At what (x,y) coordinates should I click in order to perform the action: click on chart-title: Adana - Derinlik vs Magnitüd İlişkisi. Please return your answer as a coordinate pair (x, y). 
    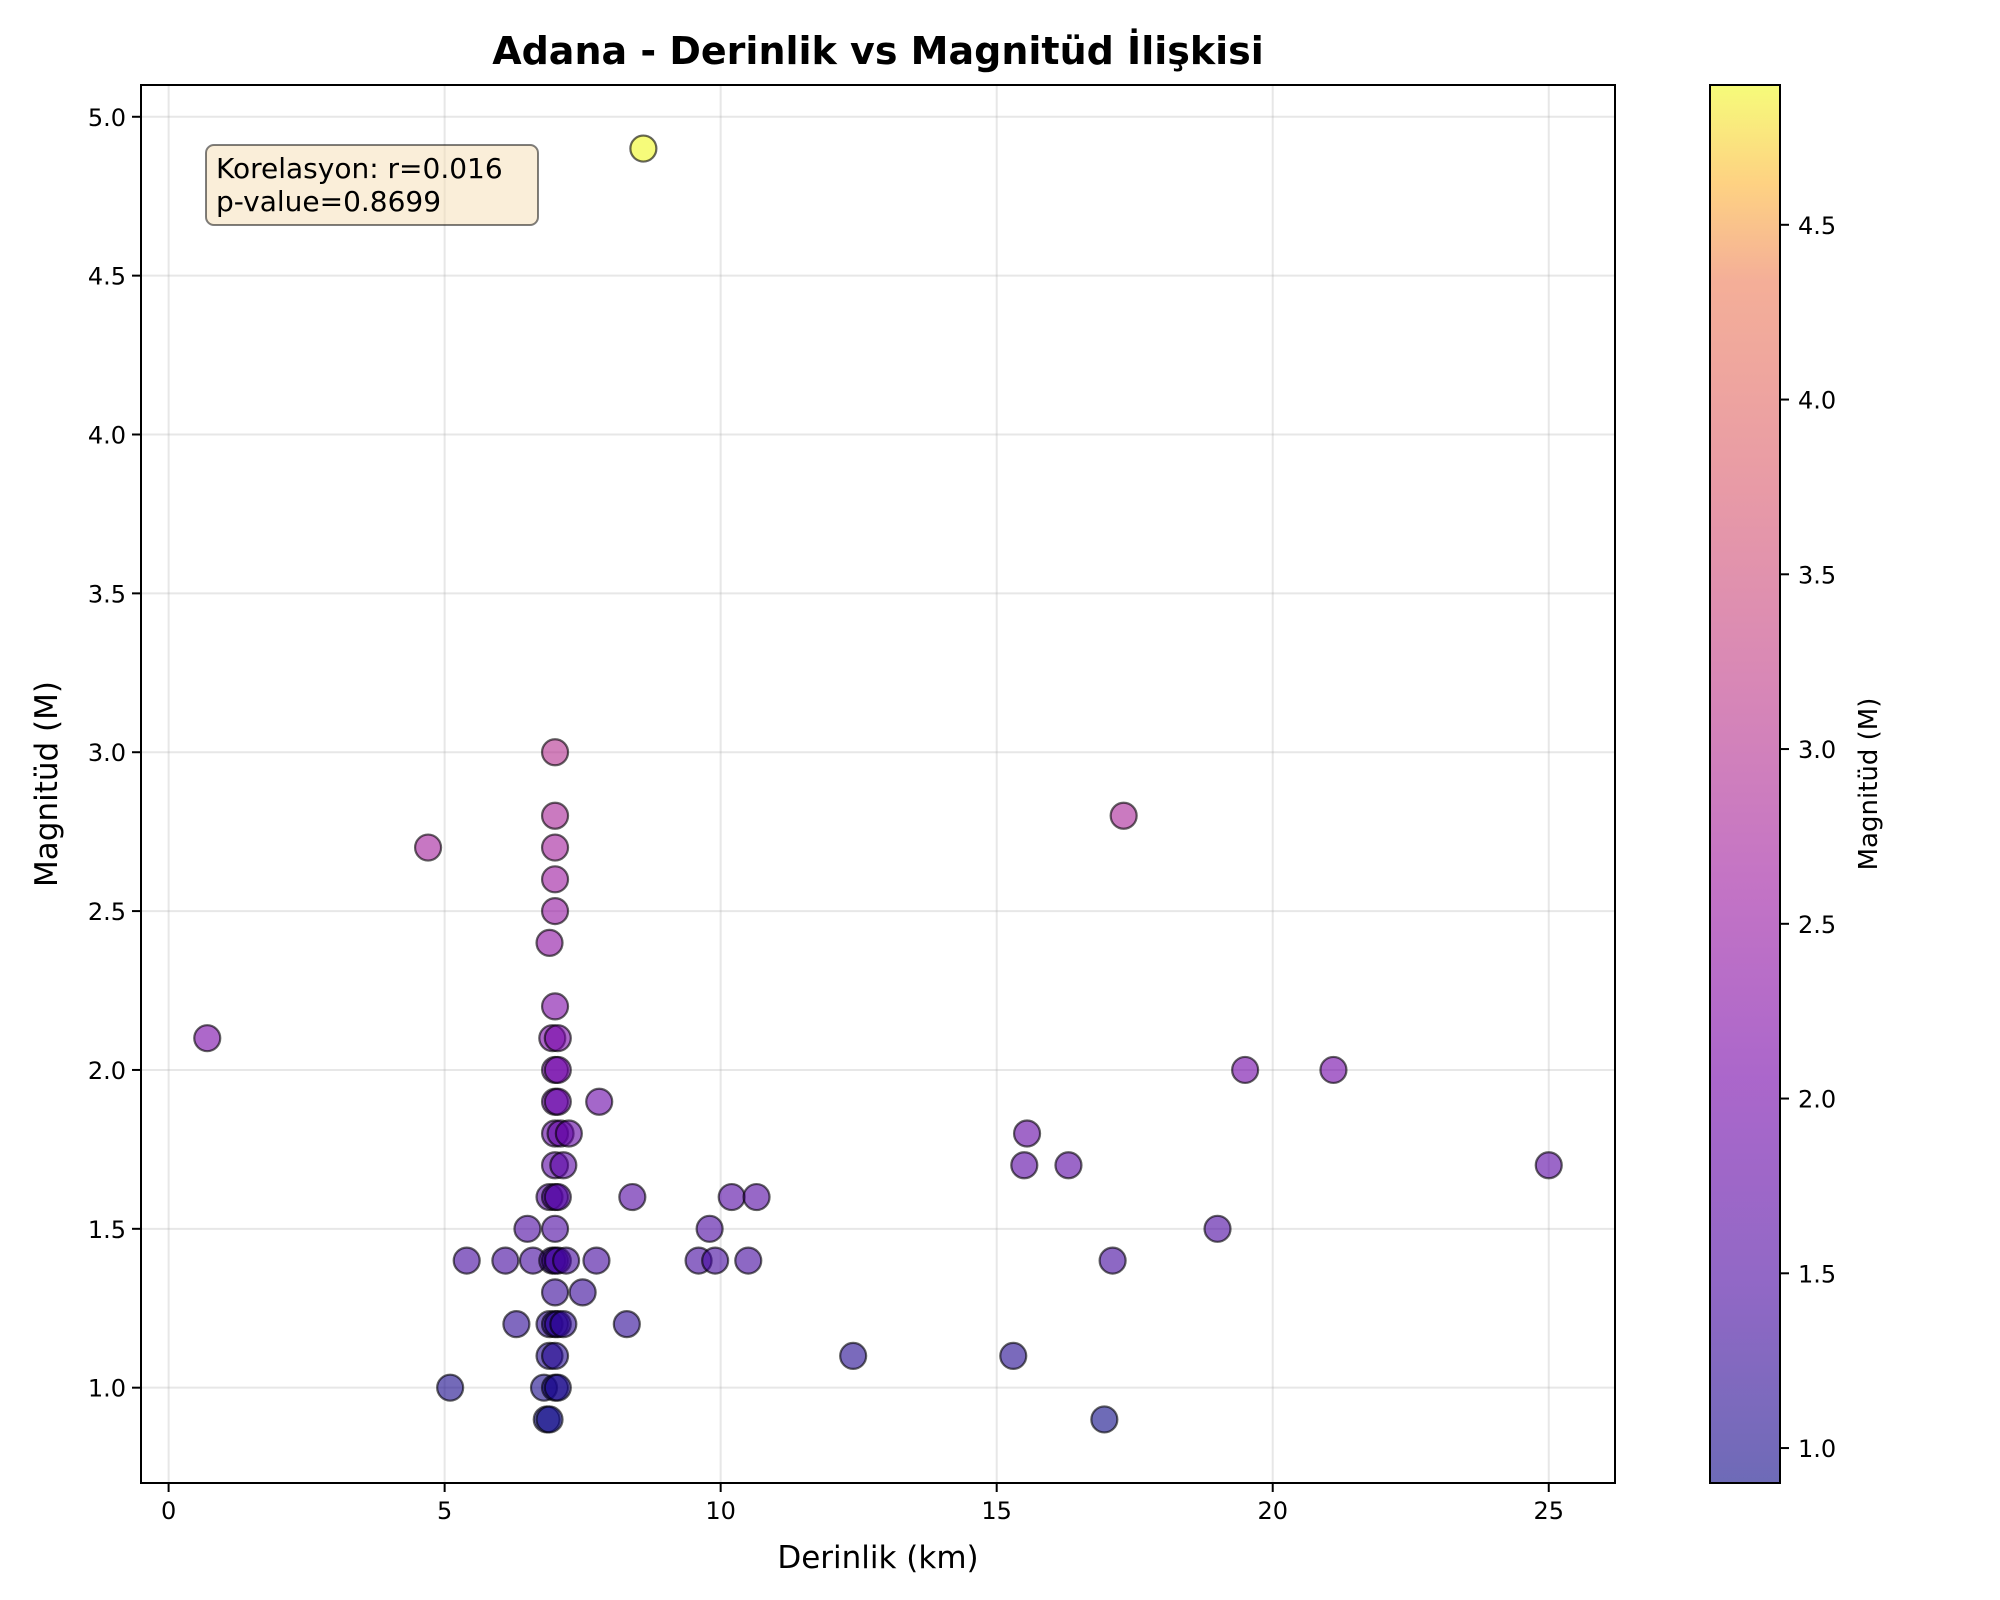
    Looking at the image, I should click on (878, 51).